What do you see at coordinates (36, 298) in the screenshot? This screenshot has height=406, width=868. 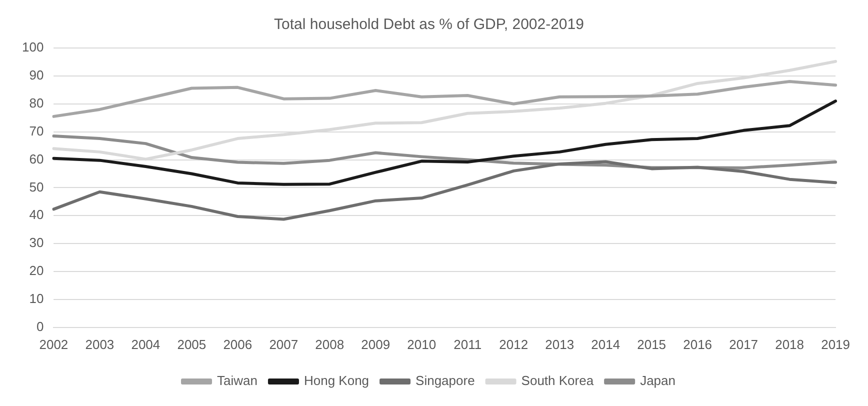 I see `y-tick-label: 10` at bounding box center [36, 298].